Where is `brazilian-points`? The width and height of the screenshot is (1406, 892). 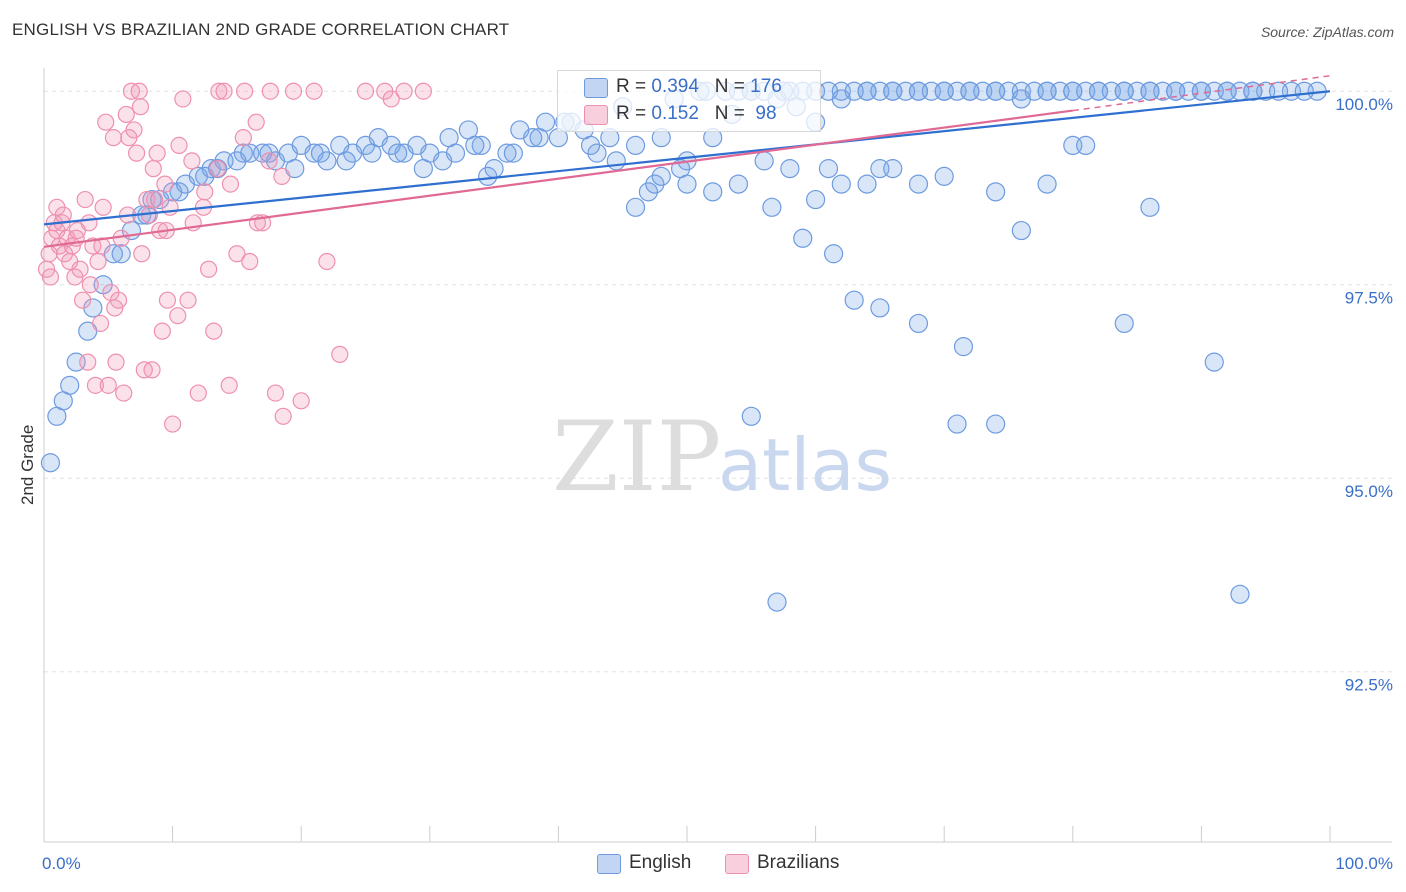
brazilian-points is located at coordinates (234, 257).